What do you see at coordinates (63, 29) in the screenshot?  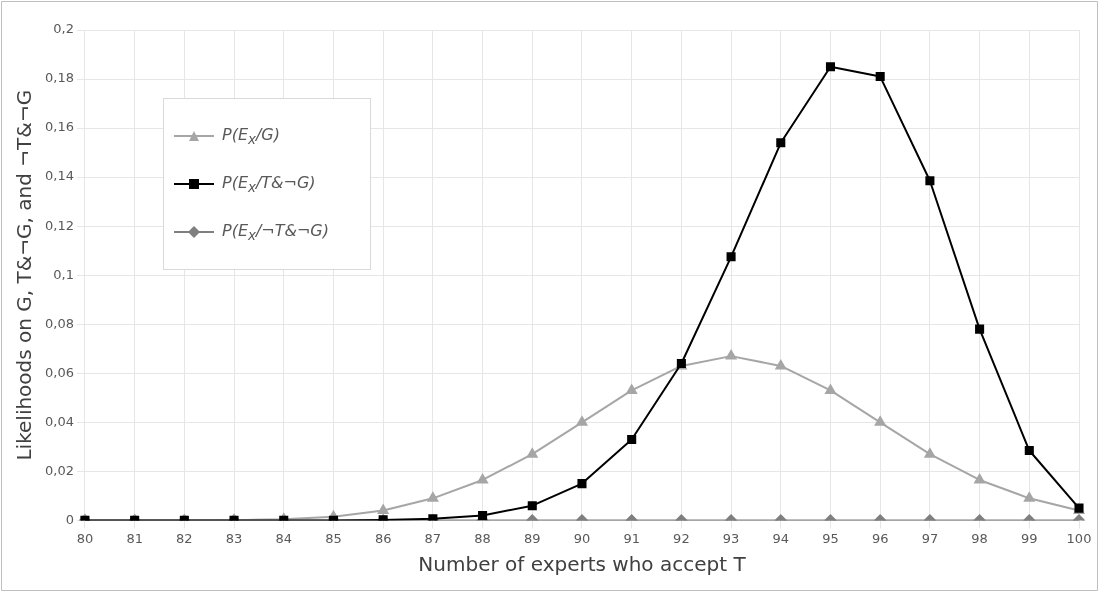 I see `y-tick-label: 0,2` at bounding box center [63, 29].